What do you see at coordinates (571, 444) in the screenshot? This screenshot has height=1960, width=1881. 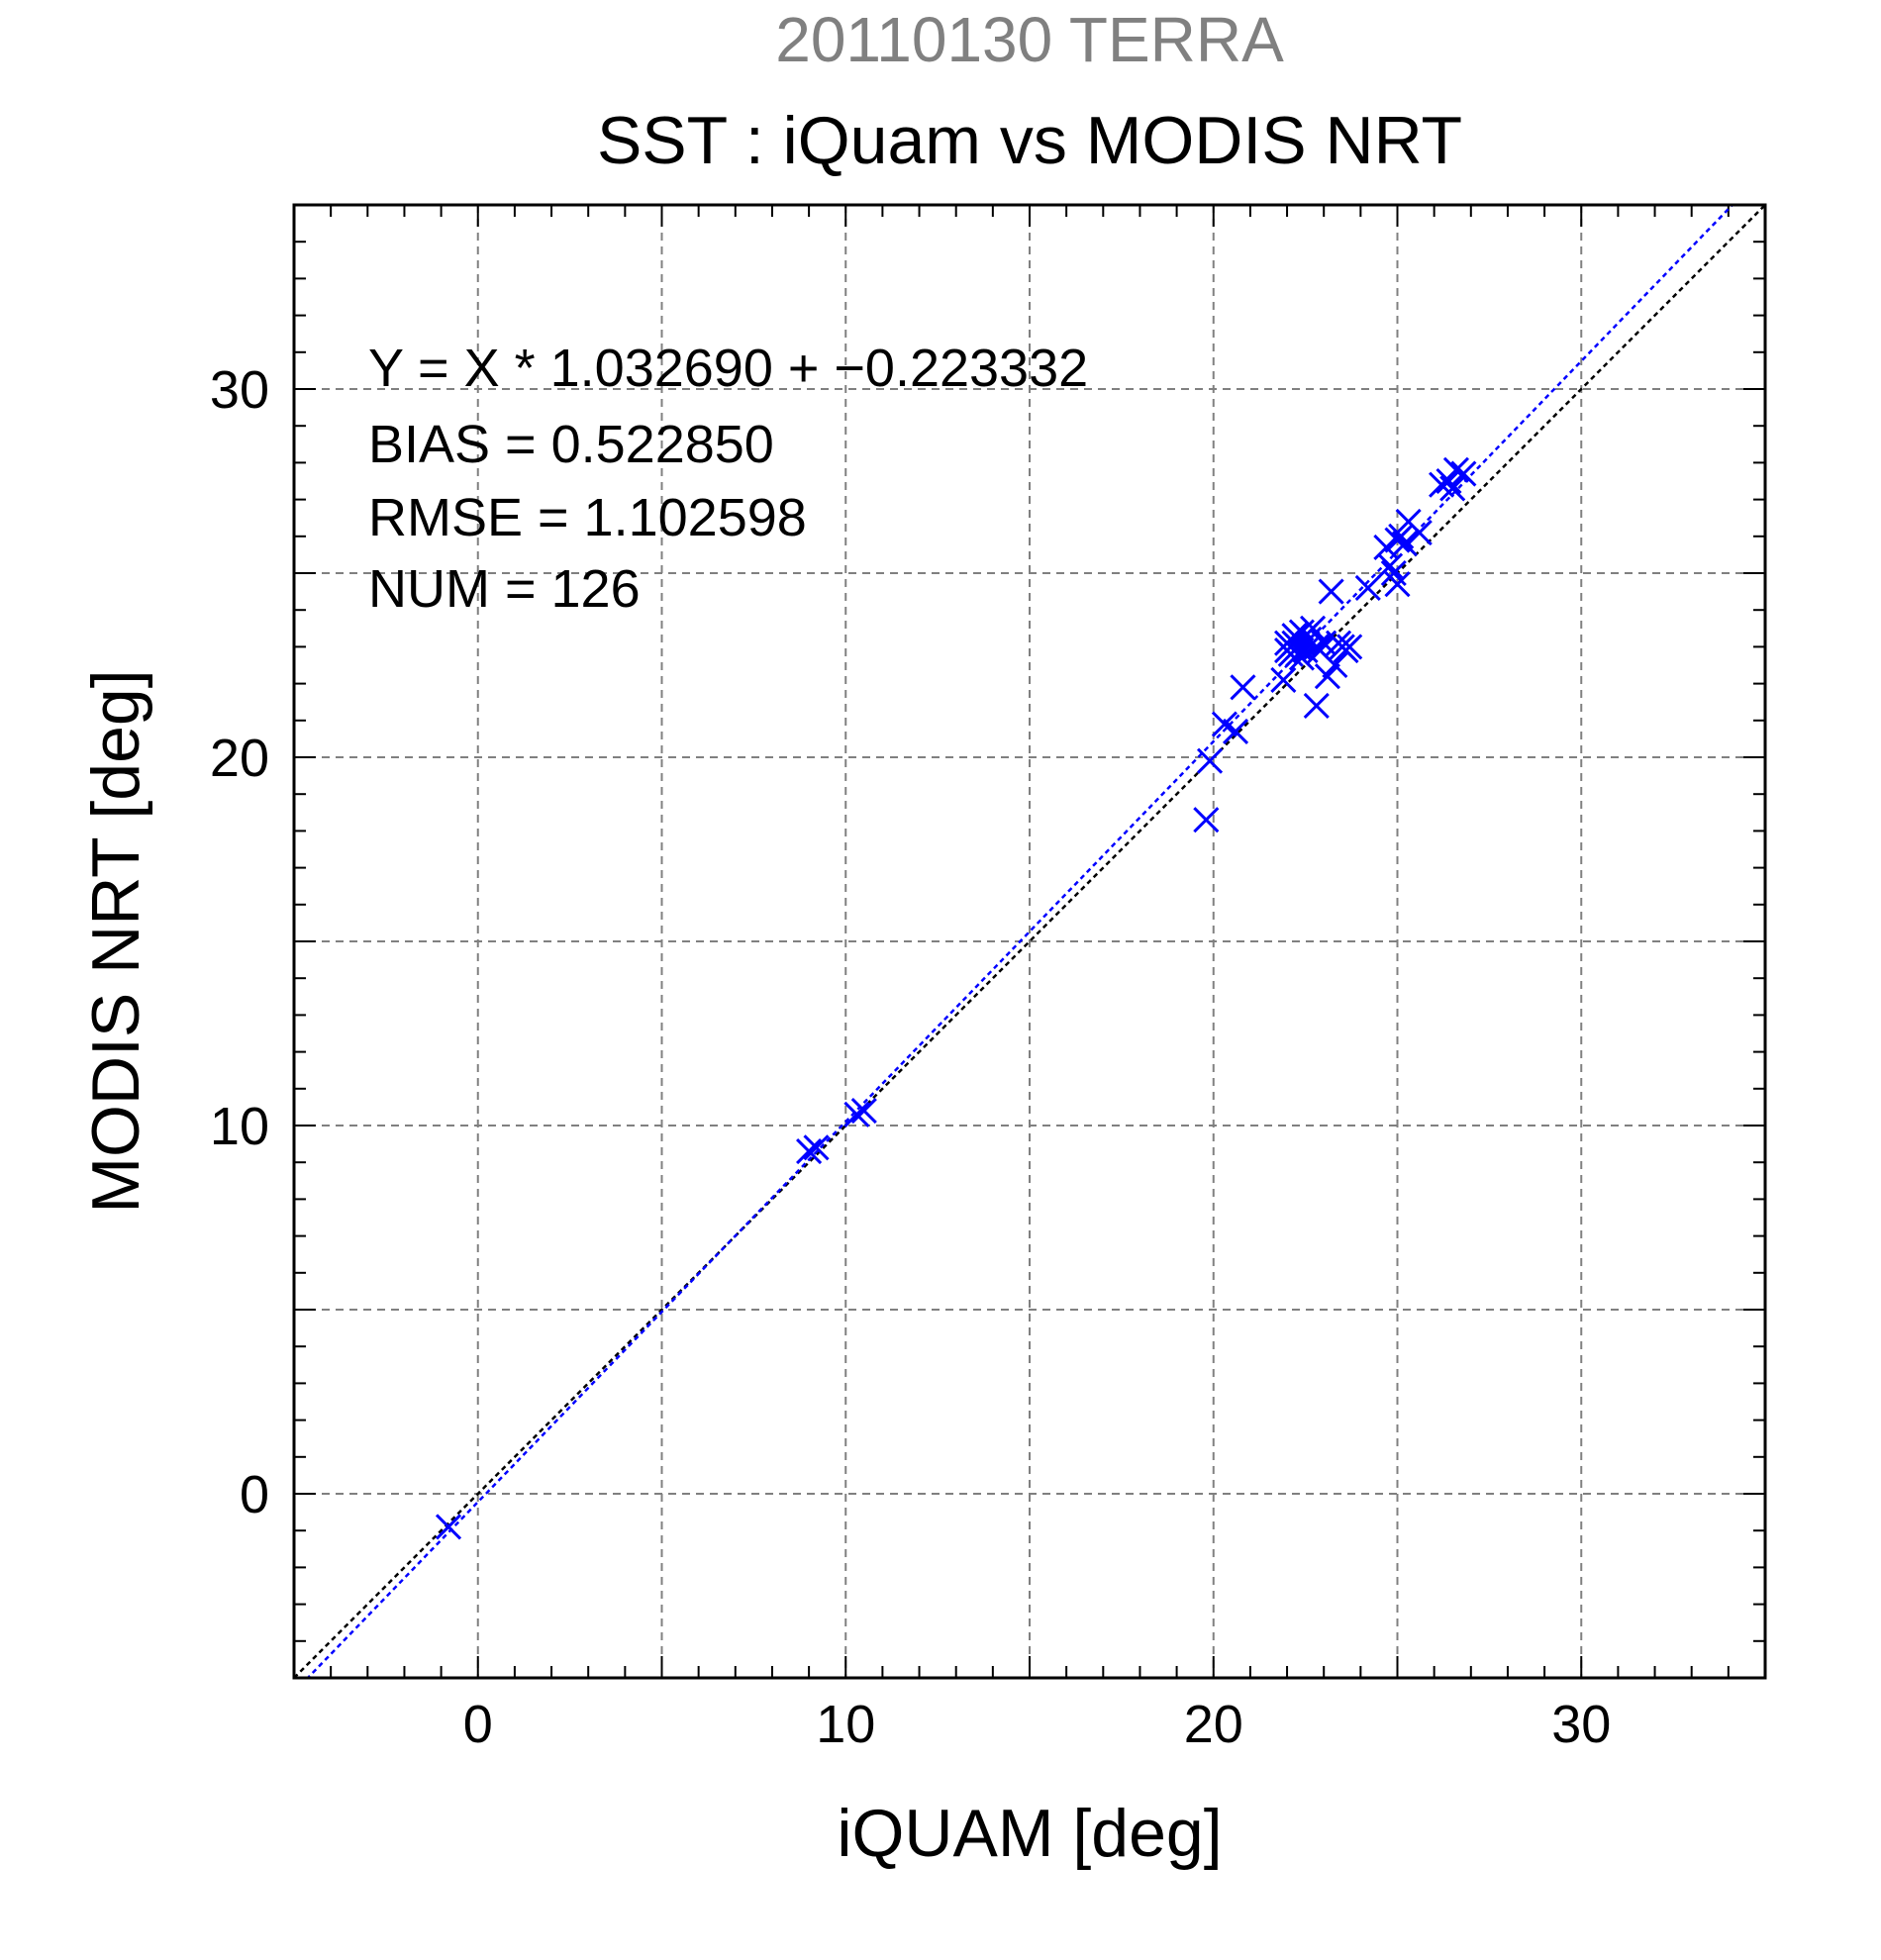 I see `stats-line-bias: BIAS = 0.522850` at bounding box center [571, 444].